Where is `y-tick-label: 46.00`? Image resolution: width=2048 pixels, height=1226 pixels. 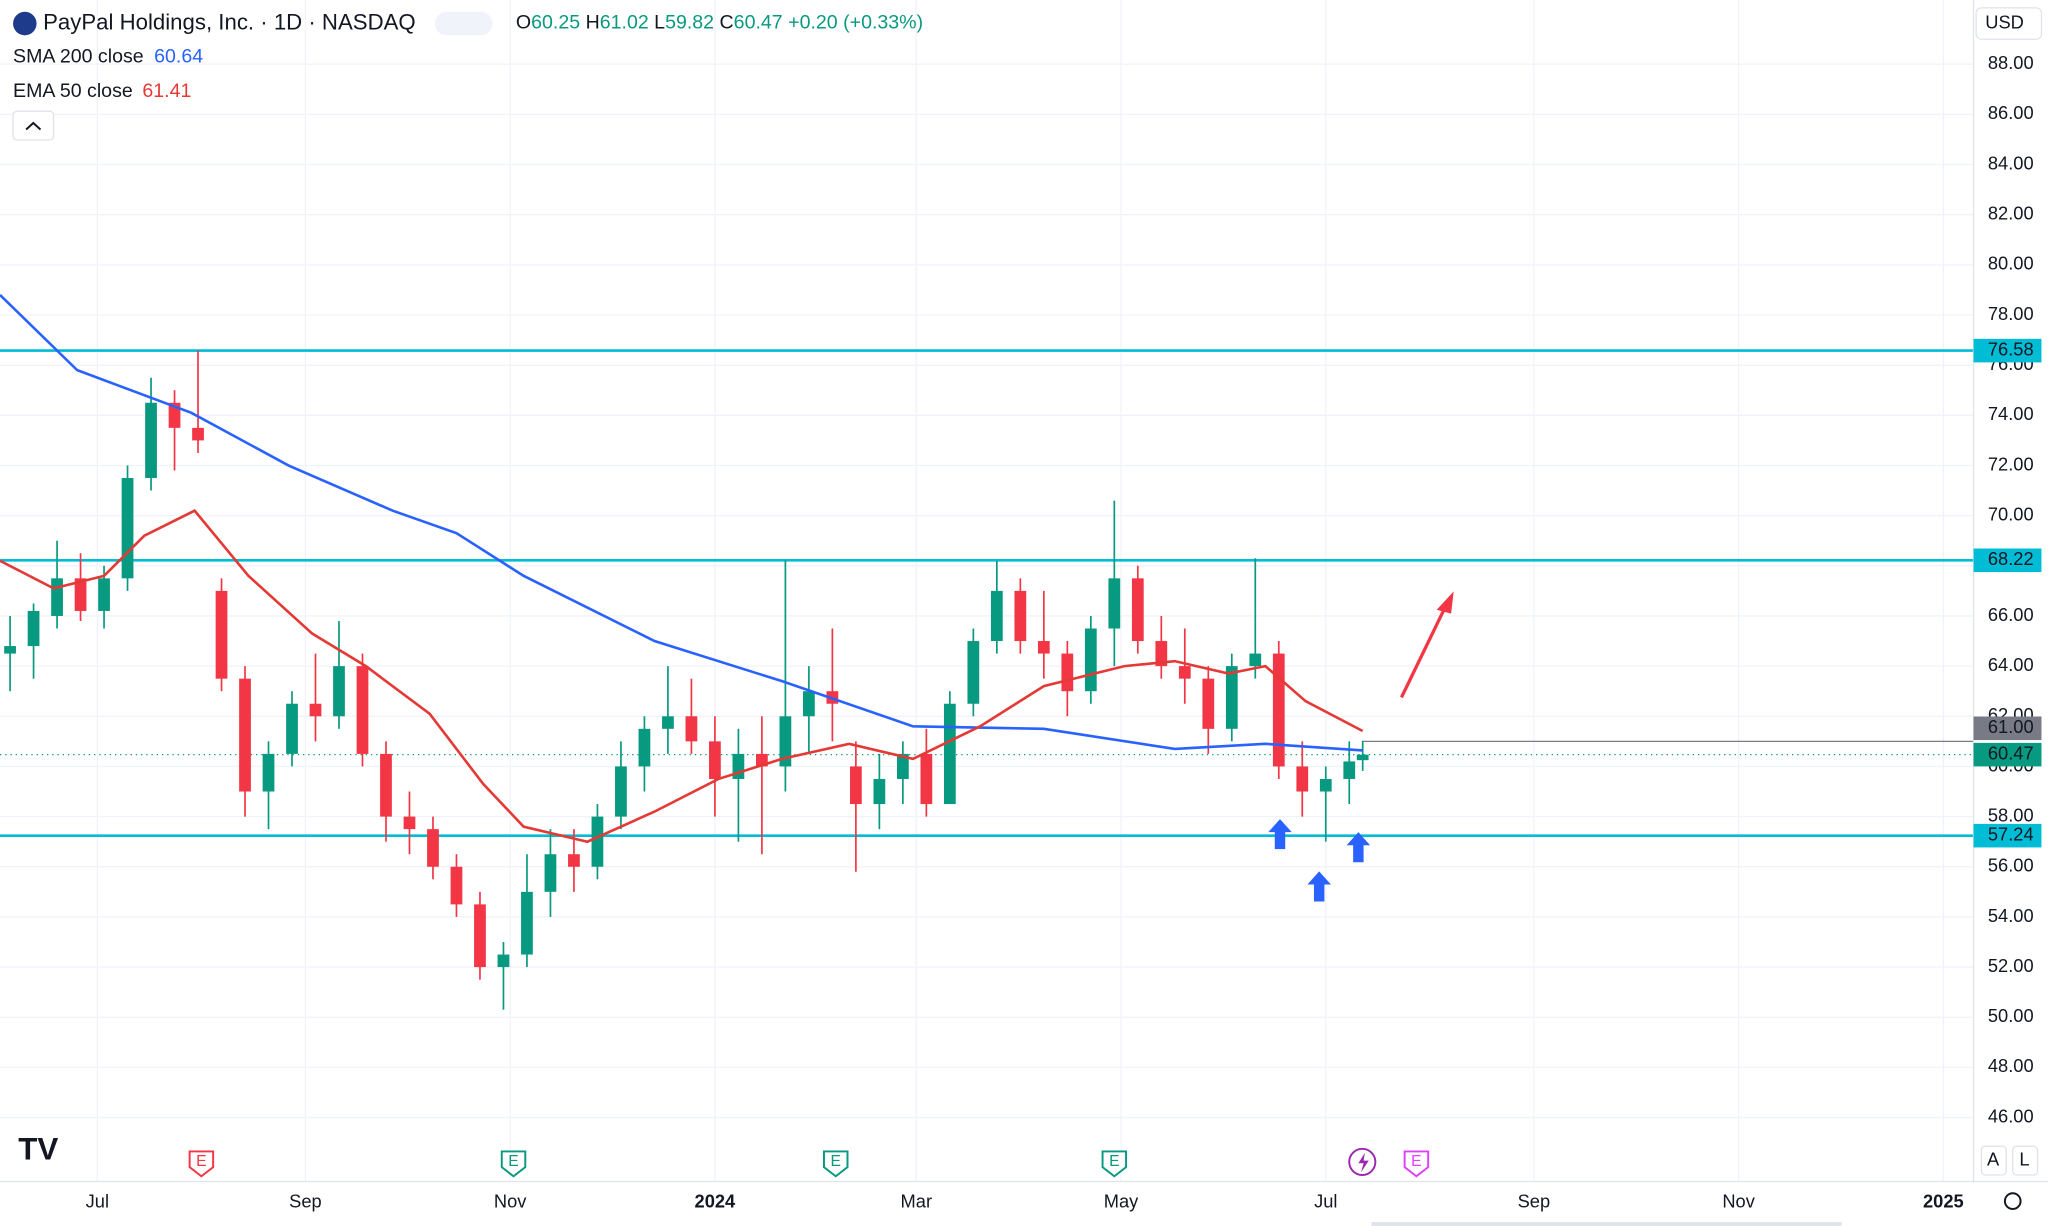
y-tick-label: 46.00 is located at coordinates (2011, 1115).